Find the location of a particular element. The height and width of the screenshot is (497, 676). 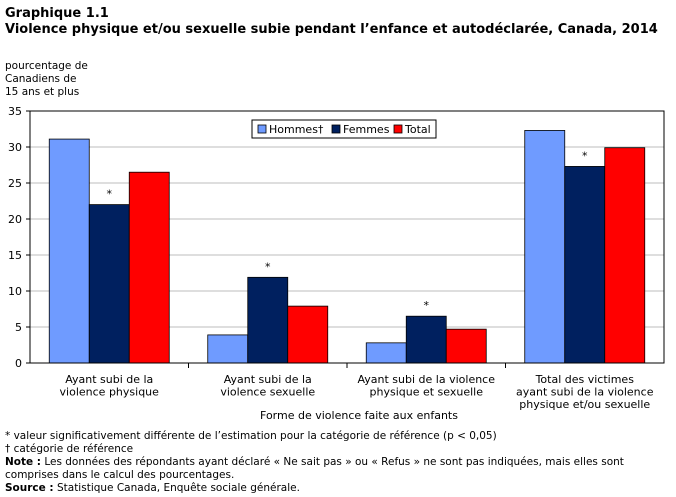

x-axis-title: Forme de violence faite aux enfants is located at coordinates (359, 415).